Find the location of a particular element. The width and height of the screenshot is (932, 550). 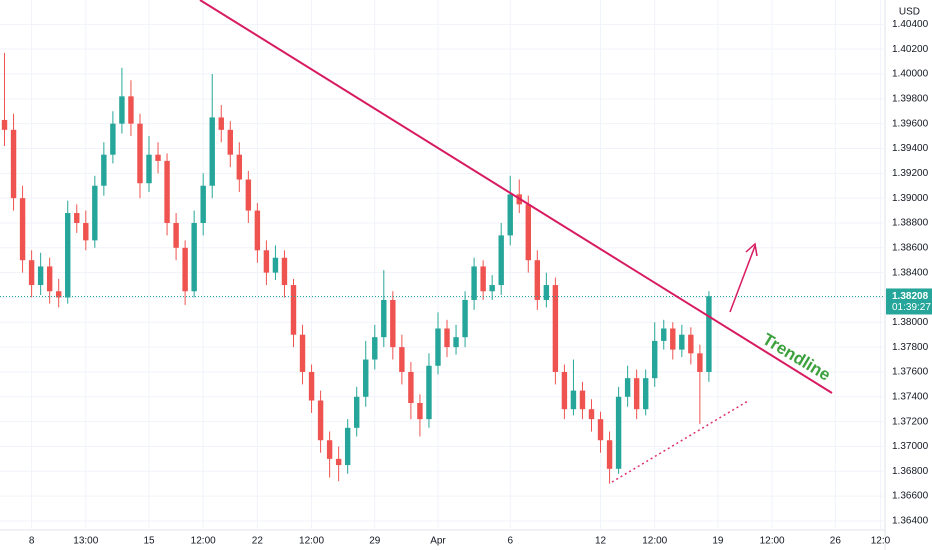

last-price-label: 1.38208 is located at coordinates (910, 296).